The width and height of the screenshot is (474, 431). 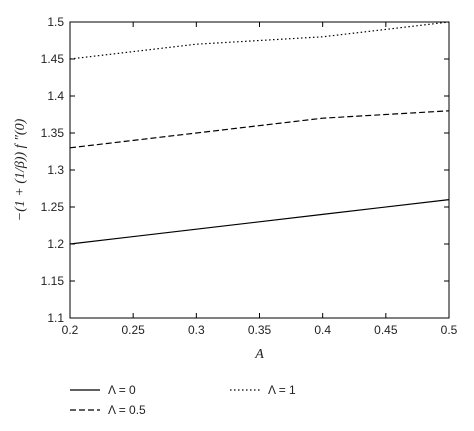 I want to click on x-tick-label: 0.4, so click(x=322, y=330).